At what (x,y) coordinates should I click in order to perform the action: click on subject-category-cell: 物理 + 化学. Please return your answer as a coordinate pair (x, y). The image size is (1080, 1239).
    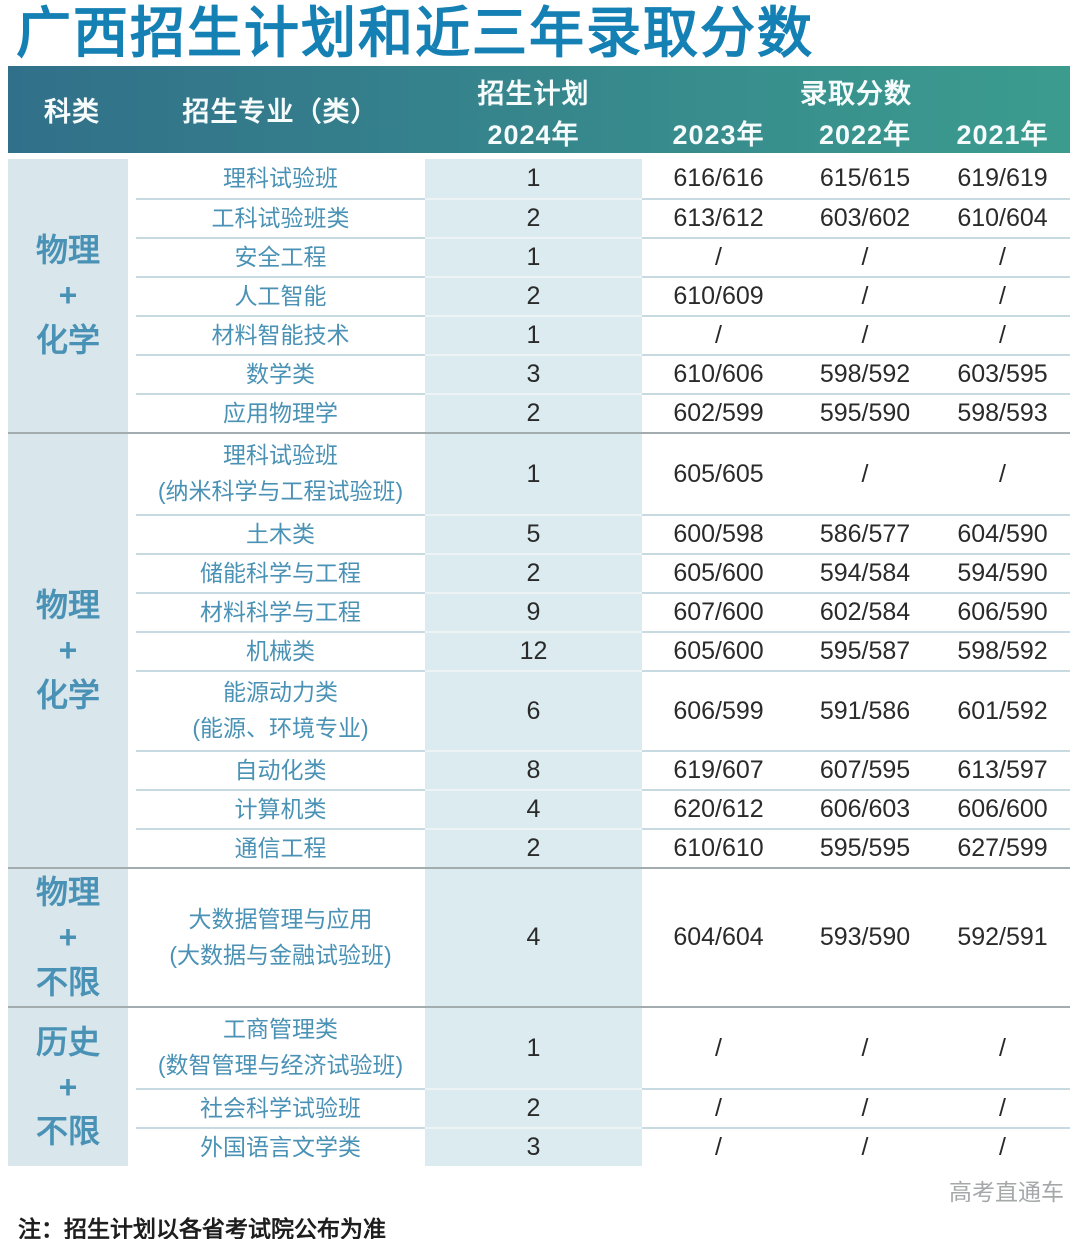
    Looking at the image, I should click on (68, 295).